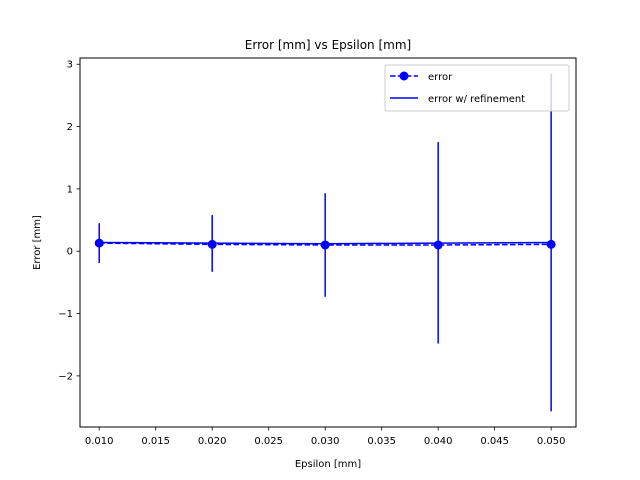 The height and width of the screenshot is (480, 640). Describe the element at coordinates (37, 242) in the screenshot. I see `y-axis-title: Error [mm]` at that location.